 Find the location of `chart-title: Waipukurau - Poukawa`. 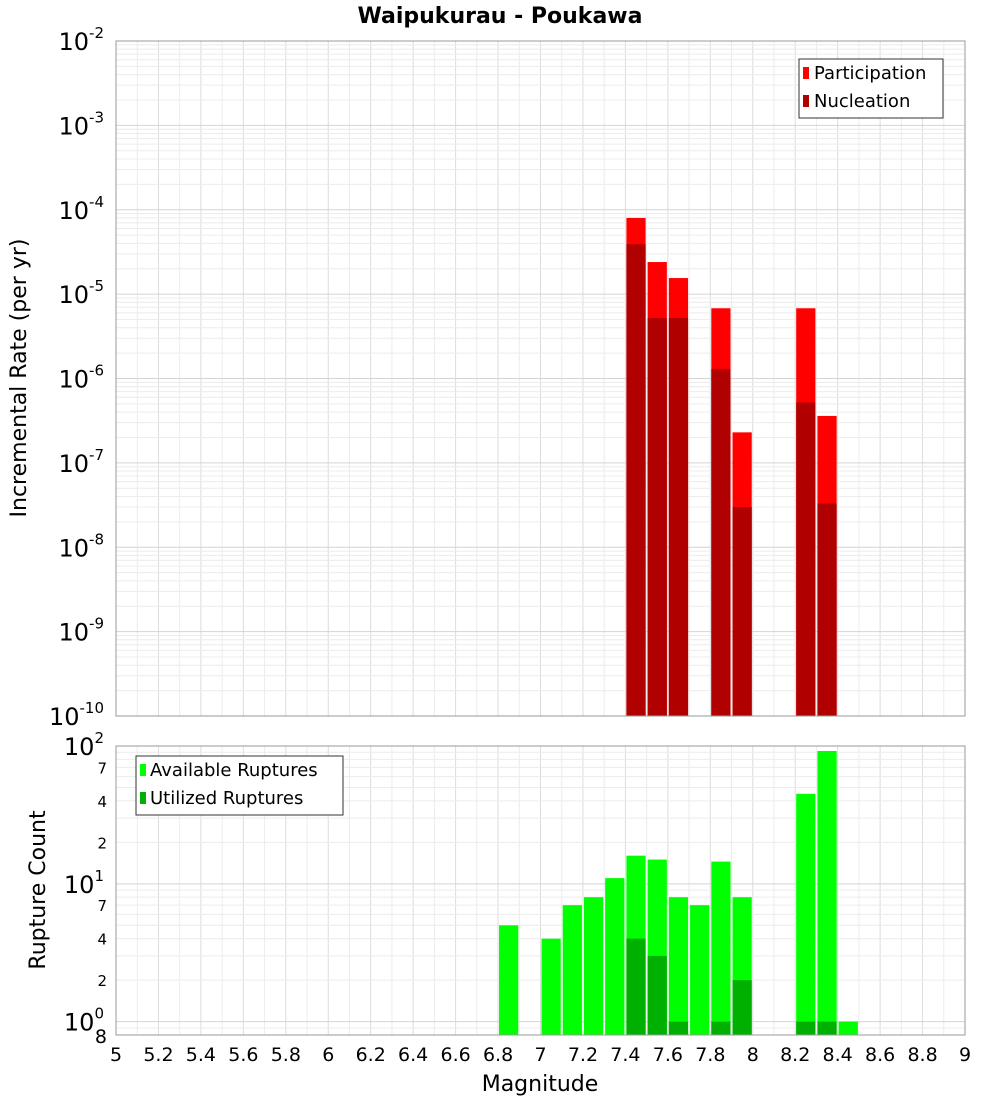

chart-title: Waipukurau - Poukawa is located at coordinates (500, 16).